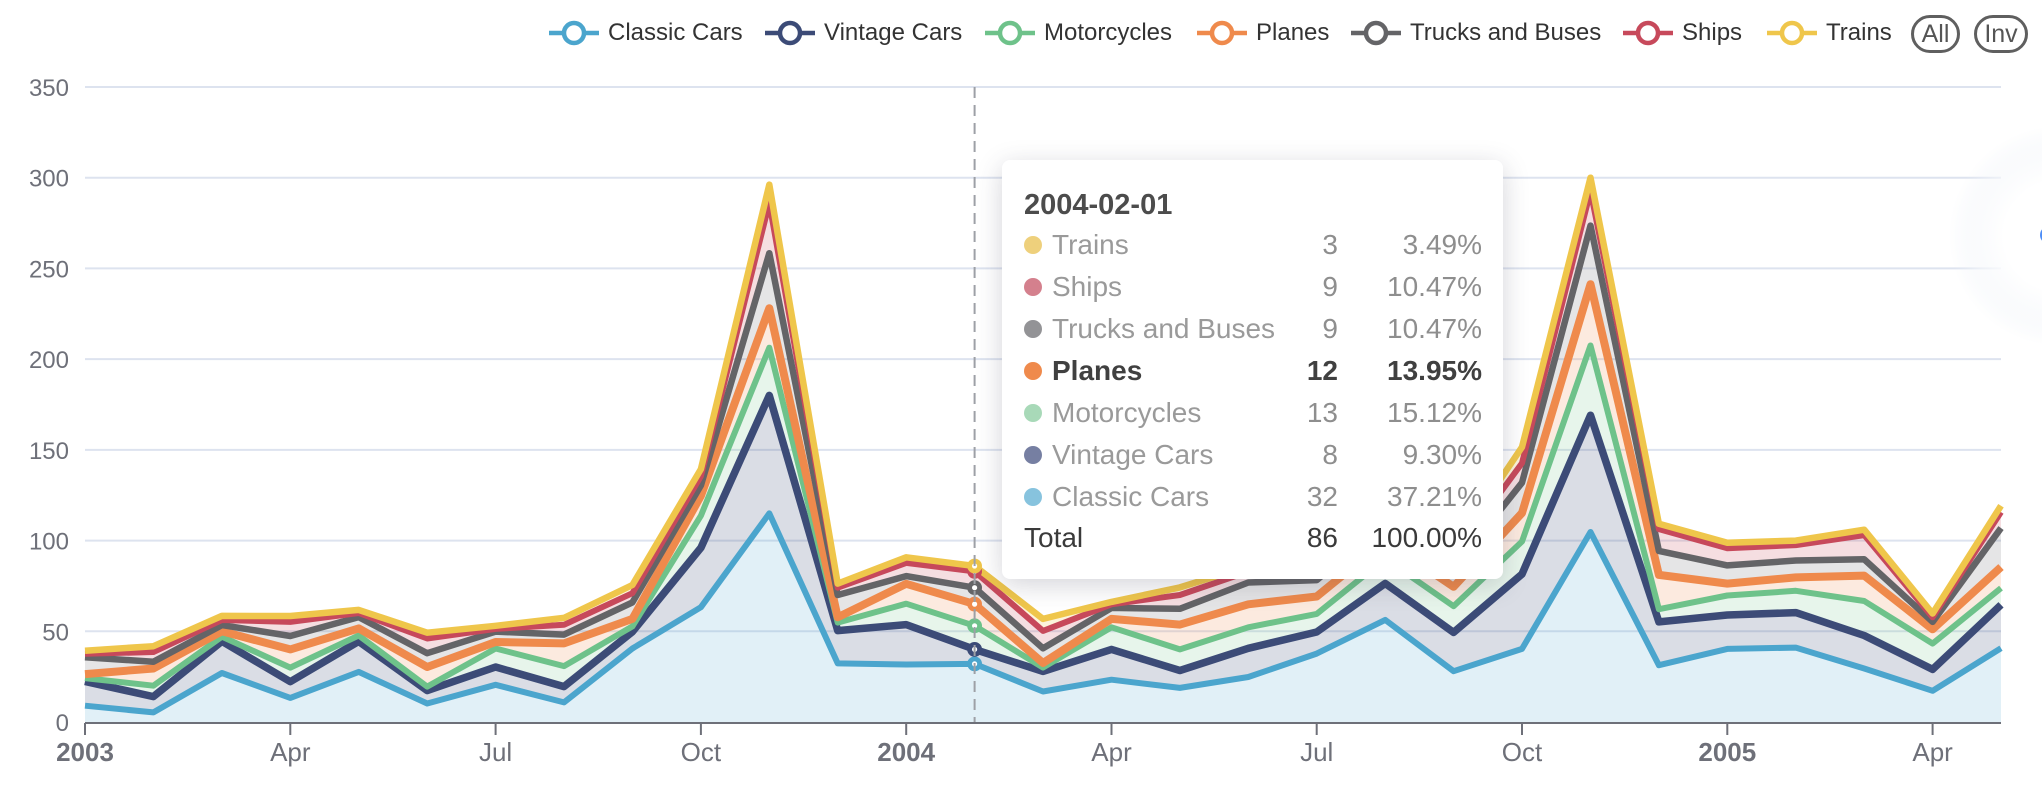 The width and height of the screenshot is (2042, 786). I want to click on svg-text: 300, so click(49, 179).